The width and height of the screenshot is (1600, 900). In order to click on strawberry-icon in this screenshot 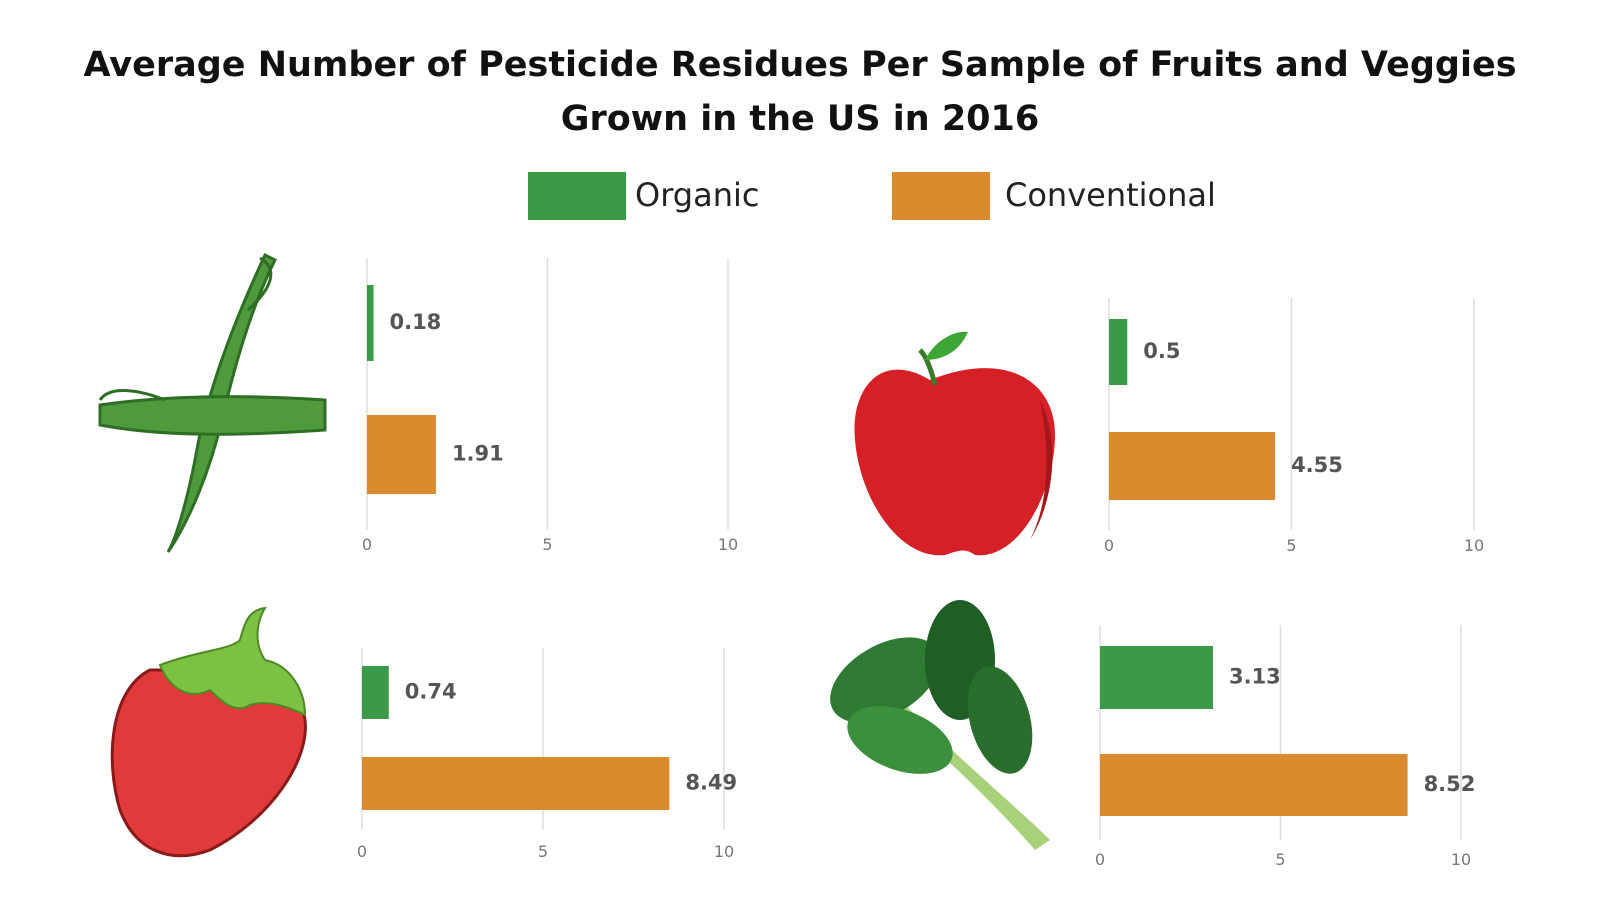, I will do `click(208, 732)`.